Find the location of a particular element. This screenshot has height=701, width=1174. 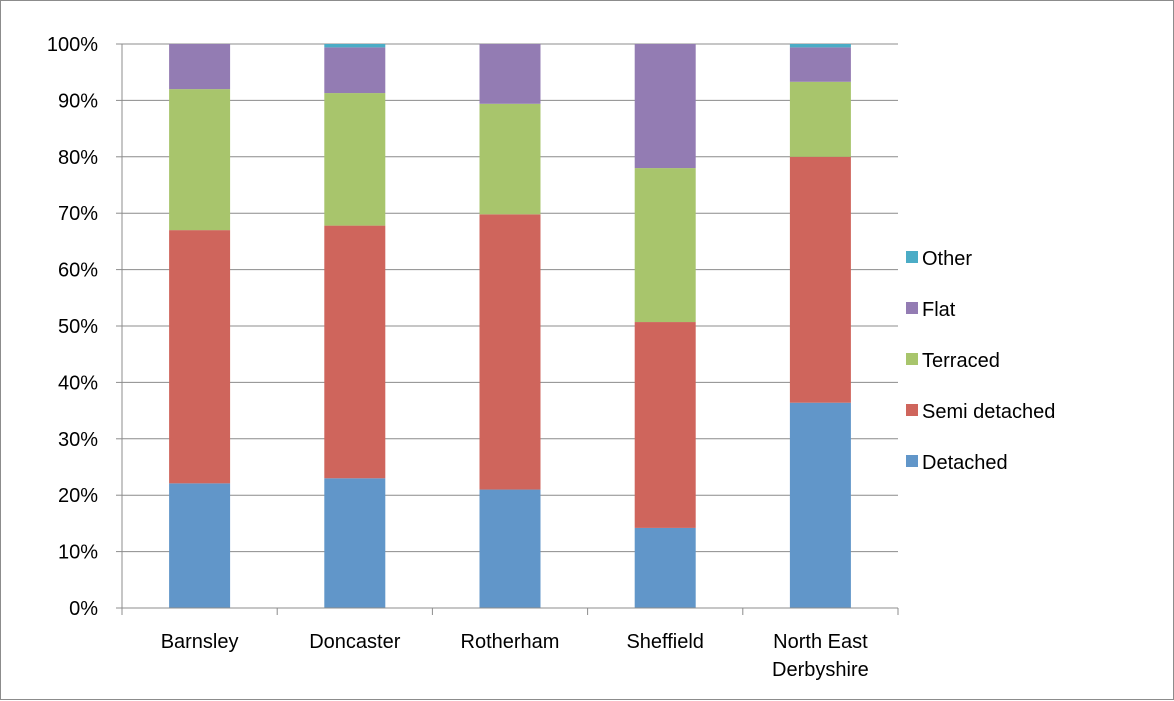

legend-label: Flat is located at coordinates (939, 310).